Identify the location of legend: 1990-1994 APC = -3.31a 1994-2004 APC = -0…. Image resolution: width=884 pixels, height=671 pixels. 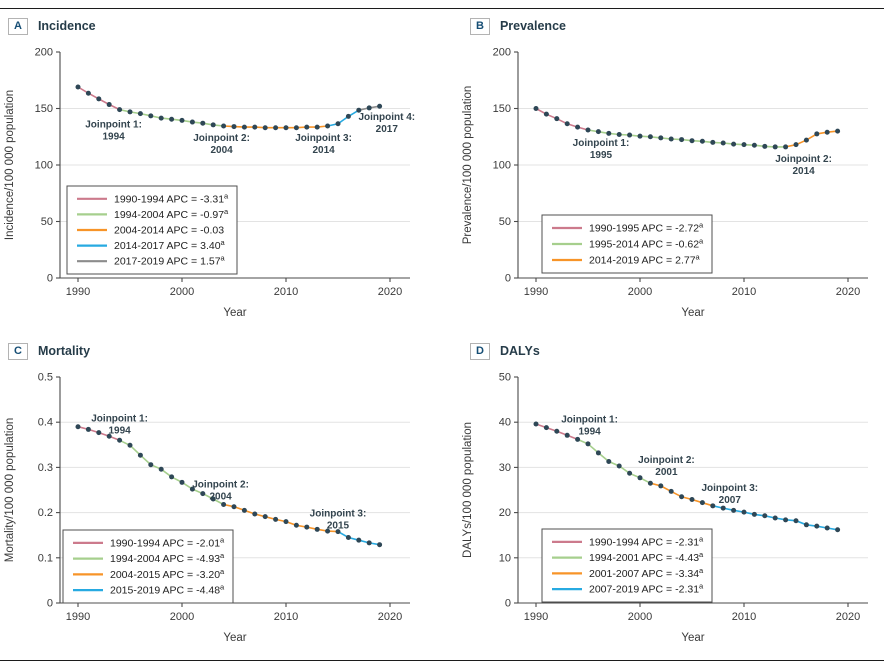
(152, 230).